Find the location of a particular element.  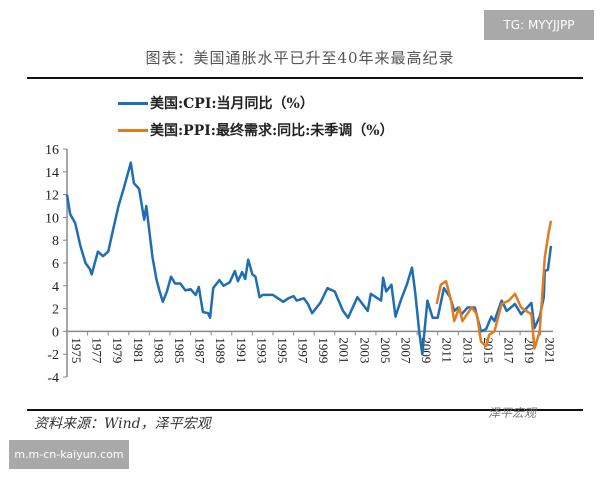

x-tick-label: 2011 is located at coordinates (447, 350).